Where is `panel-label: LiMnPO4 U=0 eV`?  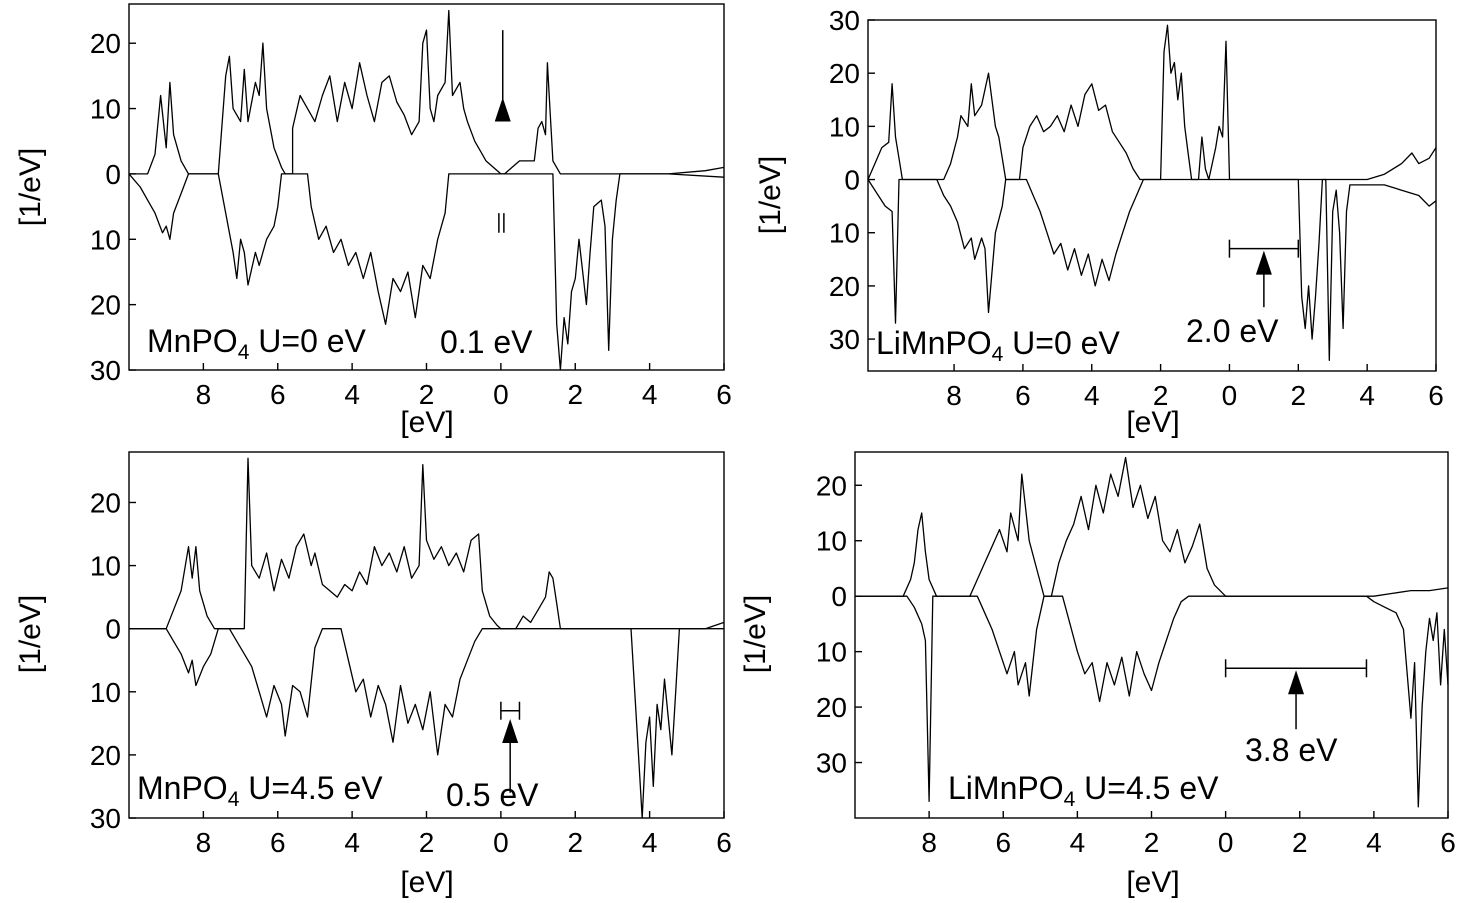
panel-label: LiMnPO4 U=0 eV is located at coordinates (998, 345).